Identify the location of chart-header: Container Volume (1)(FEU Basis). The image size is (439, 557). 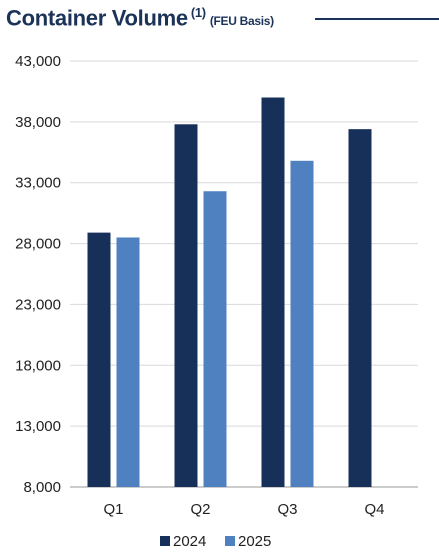
(222, 18).